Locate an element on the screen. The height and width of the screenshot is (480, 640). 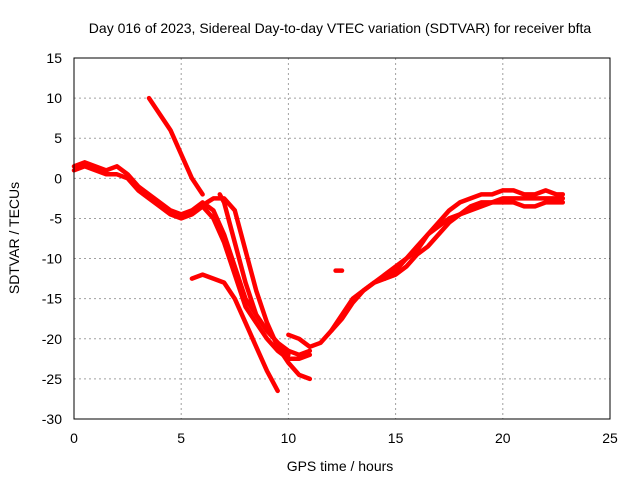
y-tick-label: -25 is located at coordinates (52, 379).